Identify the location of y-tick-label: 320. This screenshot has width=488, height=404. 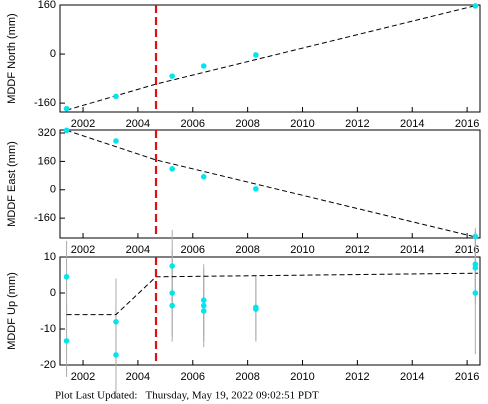
(47, 133).